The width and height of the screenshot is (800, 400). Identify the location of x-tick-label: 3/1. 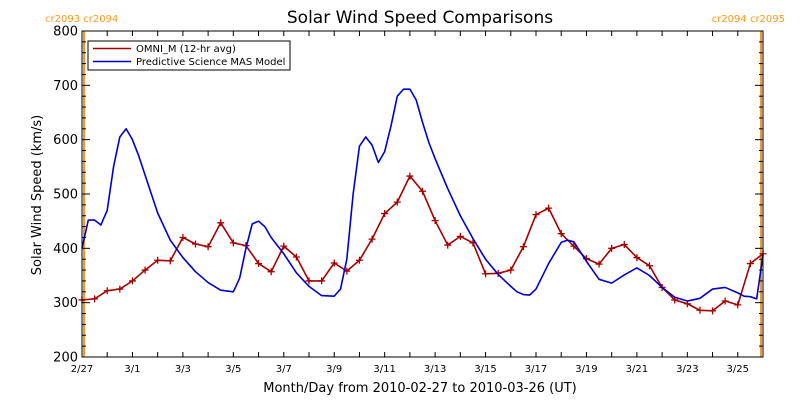
(132, 369).